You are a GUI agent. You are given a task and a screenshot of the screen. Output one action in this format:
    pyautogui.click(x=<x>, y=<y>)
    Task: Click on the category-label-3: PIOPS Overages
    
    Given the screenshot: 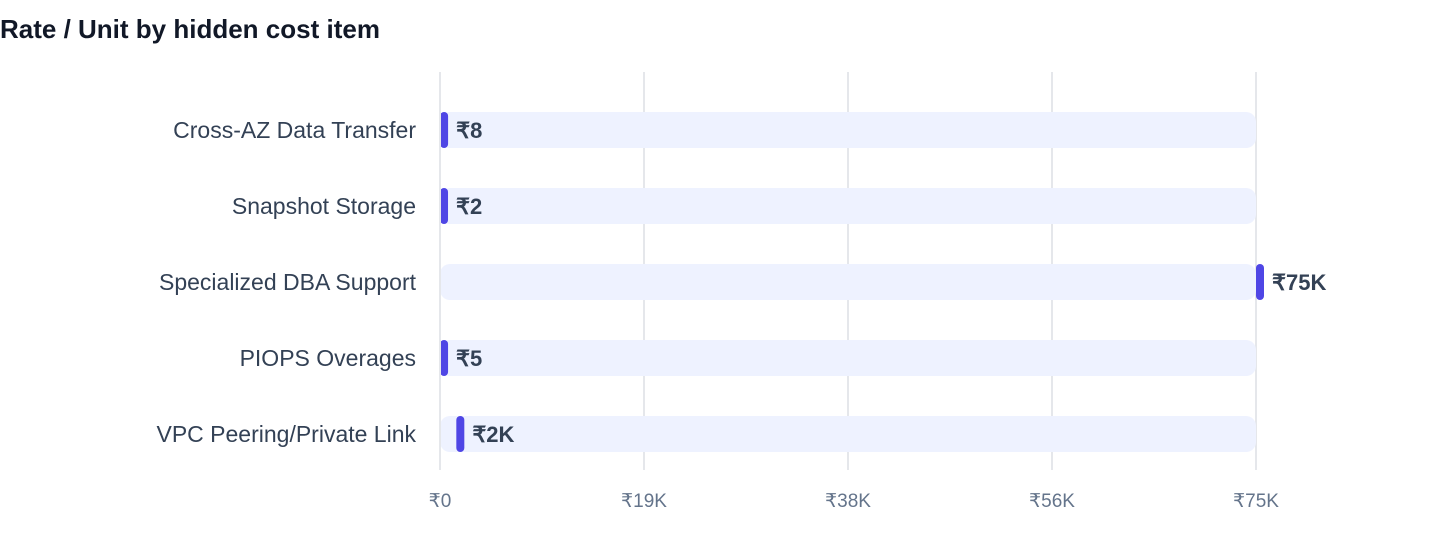 What is the action you would take?
    pyautogui.click(x=328, y=358)
    